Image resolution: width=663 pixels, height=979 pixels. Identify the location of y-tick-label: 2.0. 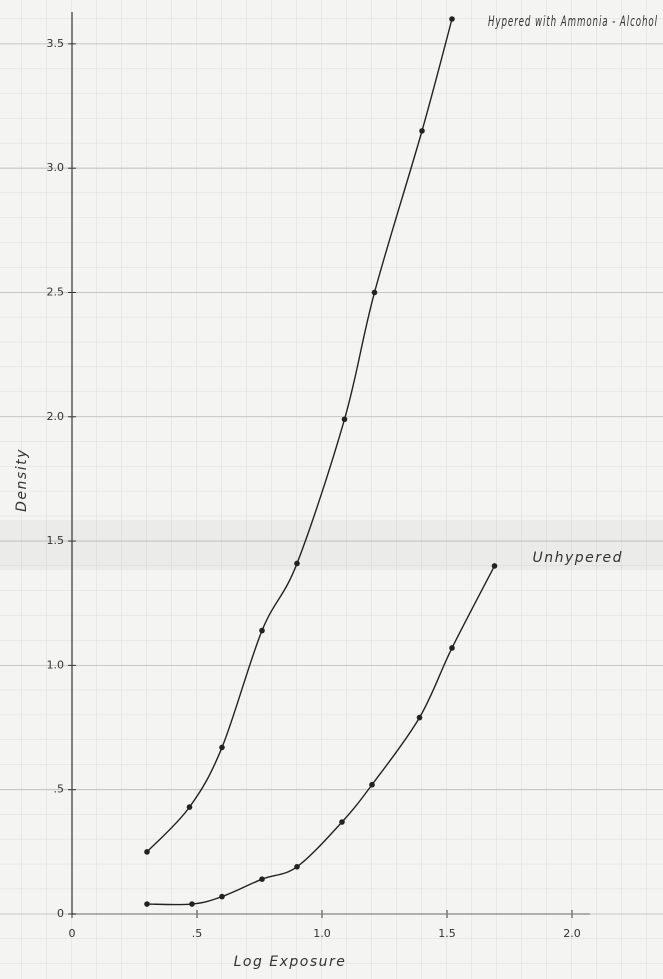
(56, 416).